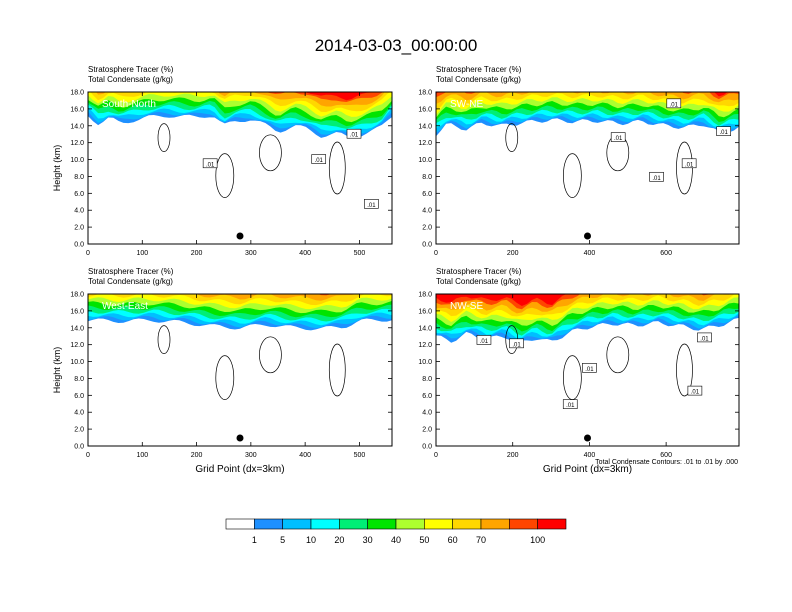  Describe the element at coordinates (368, 540) in the screenshot. I see `colorbar-label: 30` at that location.